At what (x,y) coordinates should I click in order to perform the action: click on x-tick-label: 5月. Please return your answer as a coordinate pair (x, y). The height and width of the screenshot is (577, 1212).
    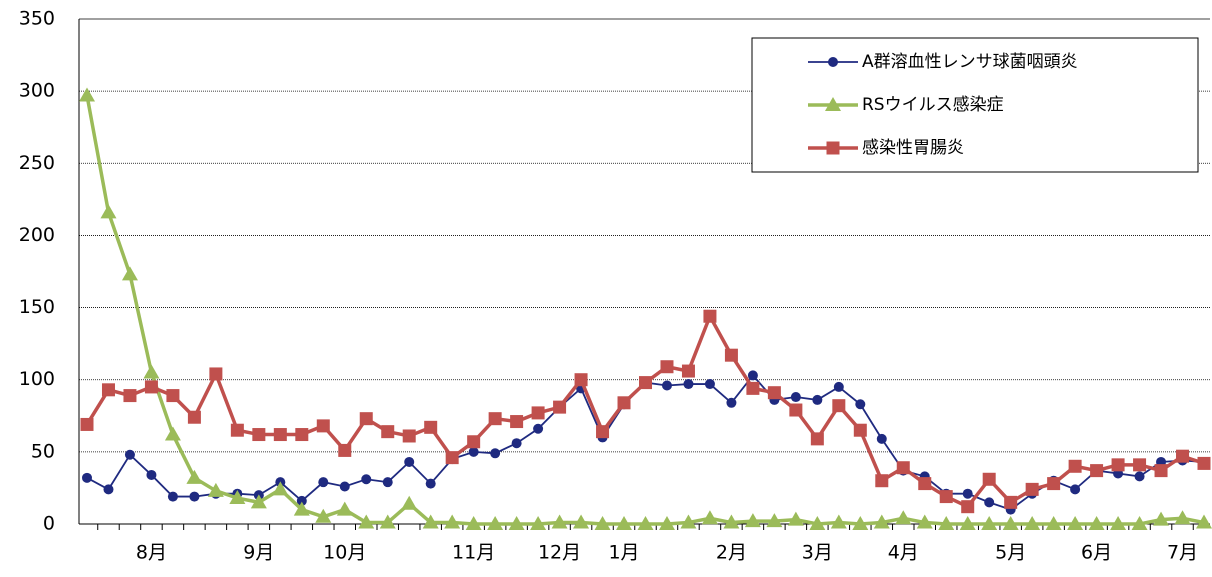
    Looking at the image, I should click on (1010, 553).